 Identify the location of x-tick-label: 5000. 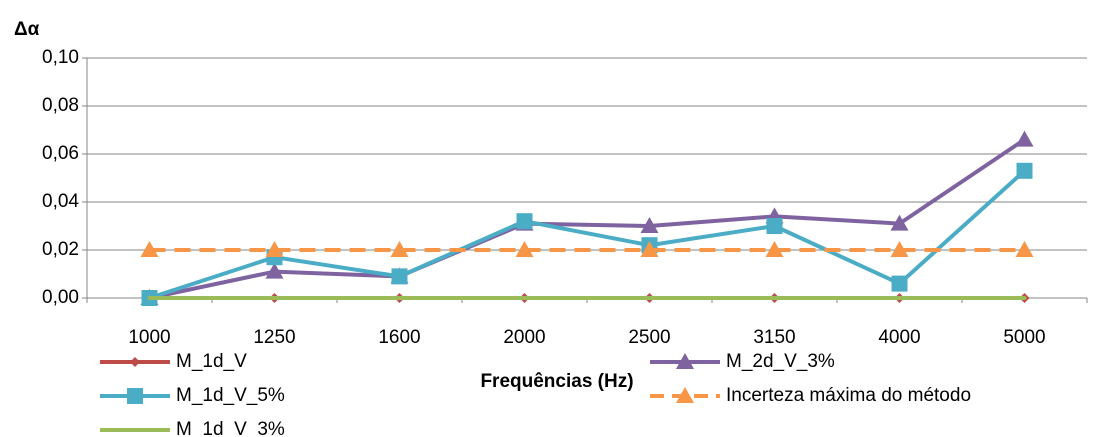
(1024, 337).